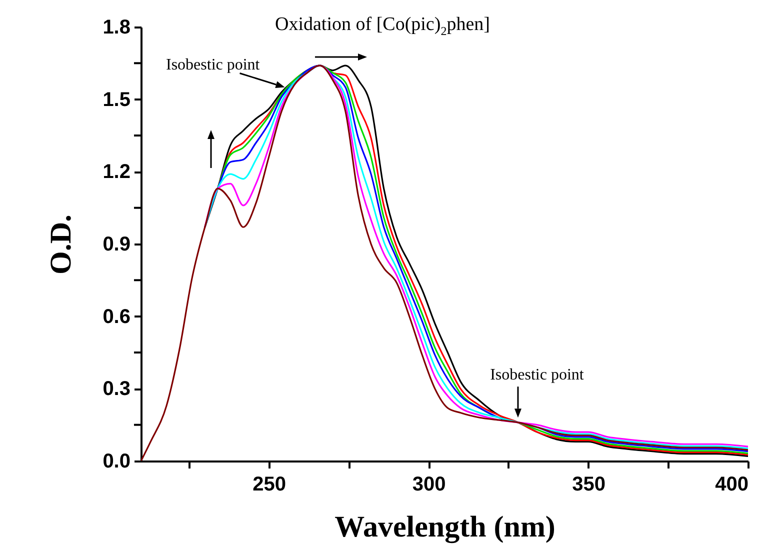 The height and width of the screenshot is (554, 771). What do you see at coordinates (116, 317) in the screenshot?
I see `y-tick-label: 0.6` at bounding box center [116, 317].